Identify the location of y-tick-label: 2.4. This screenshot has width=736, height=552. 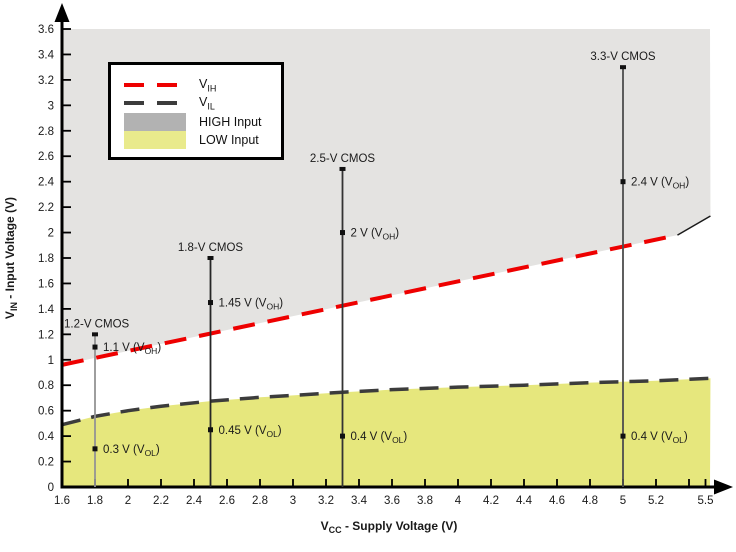
(46, 183).